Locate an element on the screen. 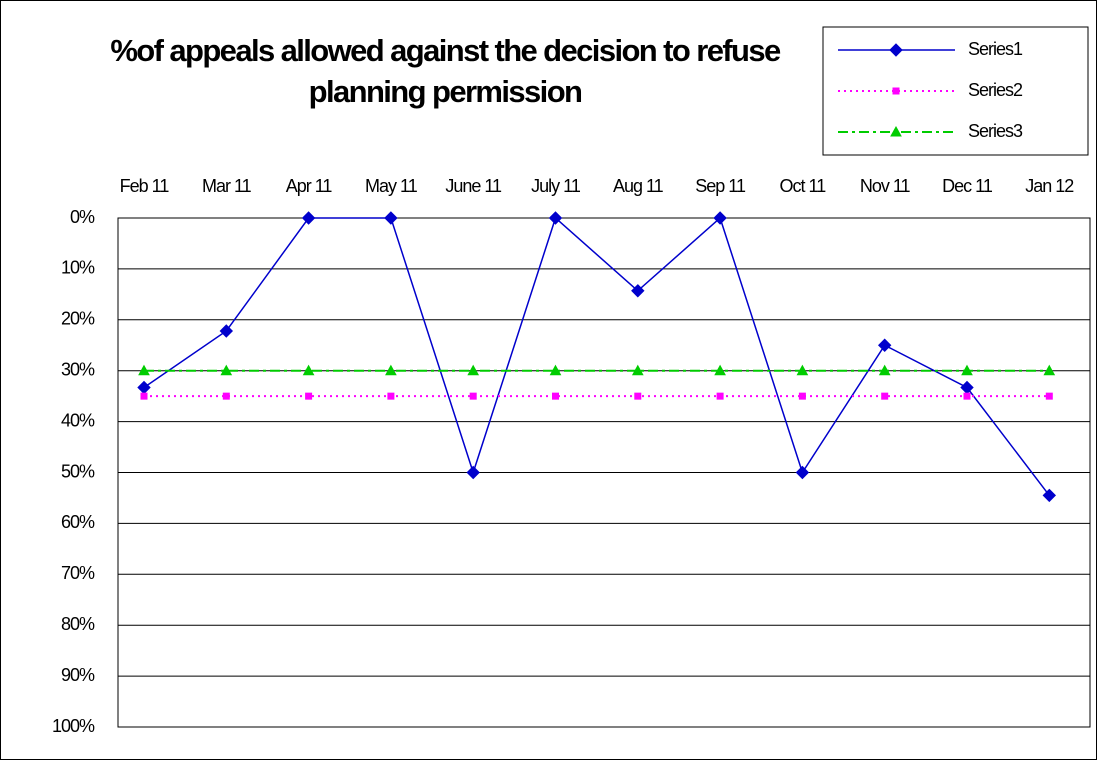  y-tick-label: 100% is located at coordinates (73, 726).